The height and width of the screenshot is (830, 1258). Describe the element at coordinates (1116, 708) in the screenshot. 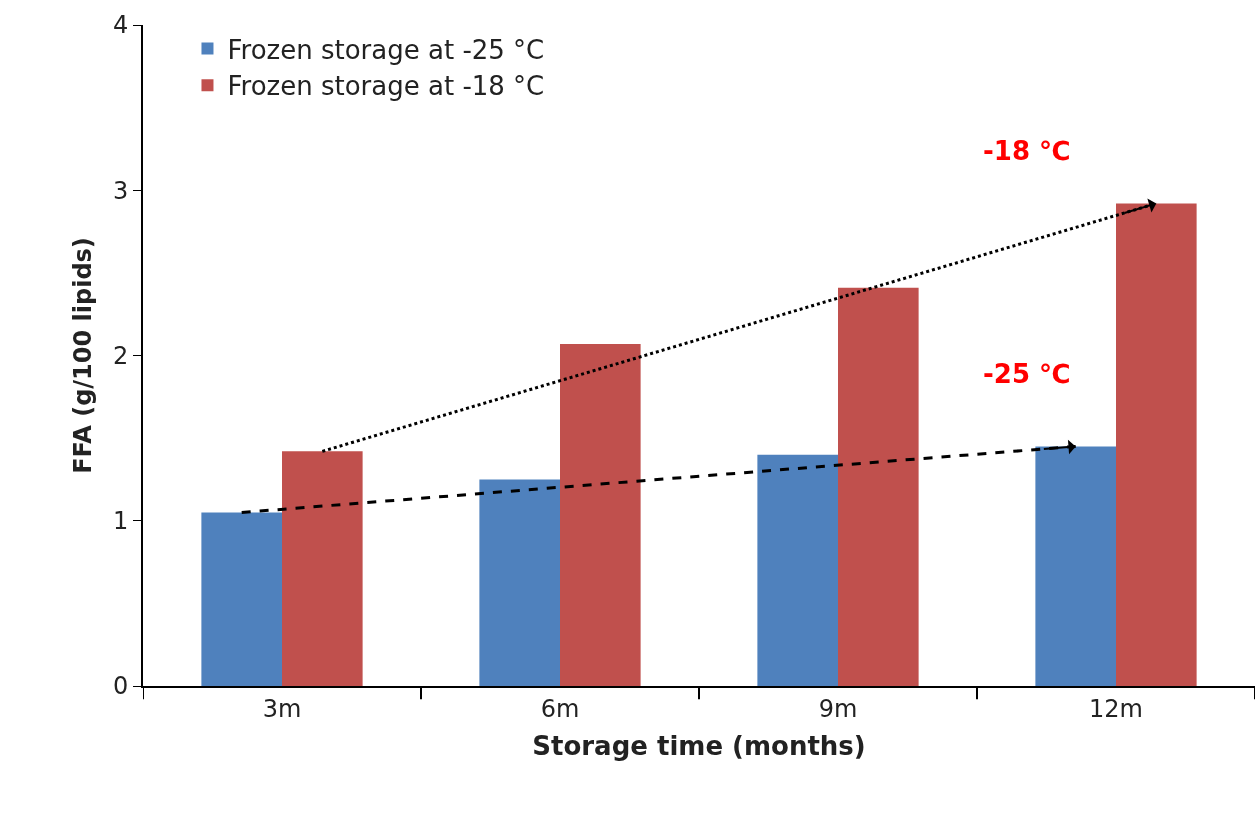

I see `x-tick-label: 12m` at that location.